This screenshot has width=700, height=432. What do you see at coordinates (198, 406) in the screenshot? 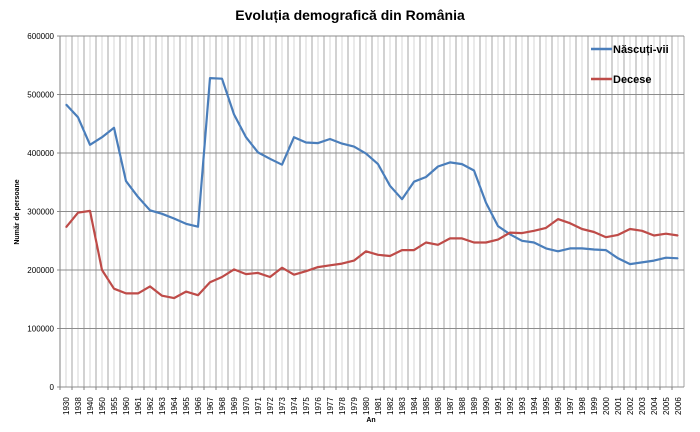
I see `x-tick-label: 1966` at bounding box center [198, 406].